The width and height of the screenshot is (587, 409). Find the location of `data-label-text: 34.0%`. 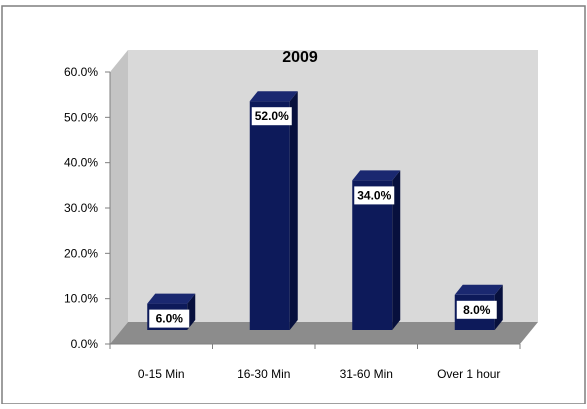

data-label-text: 34.0% is located at coordinates (374, 195).